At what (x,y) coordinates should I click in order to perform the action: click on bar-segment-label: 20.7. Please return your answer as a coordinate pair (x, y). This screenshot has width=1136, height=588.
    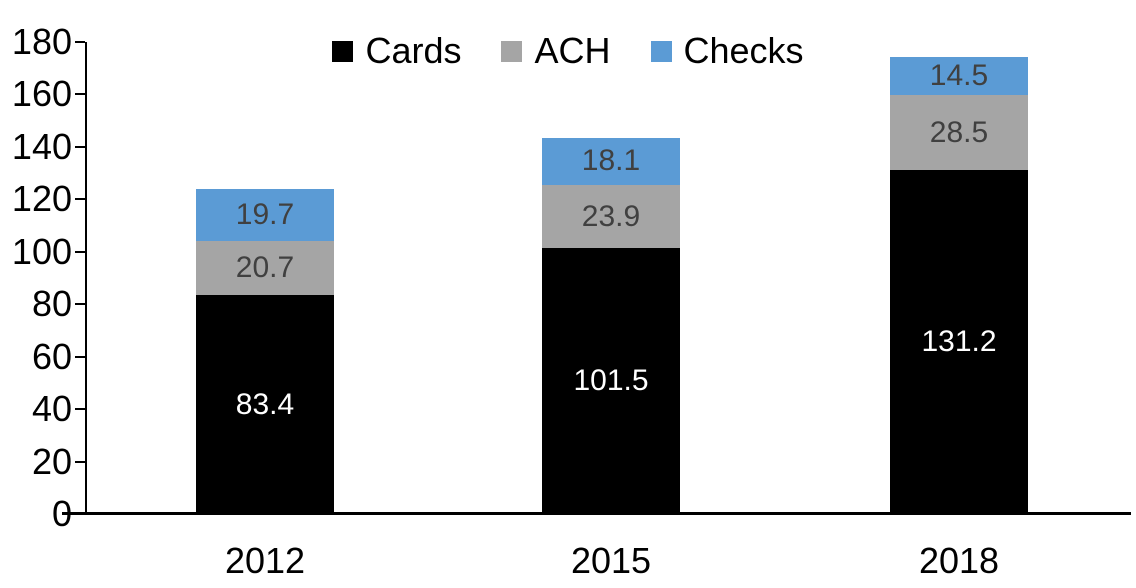
    Looking at the image, I should click on (265, 268).